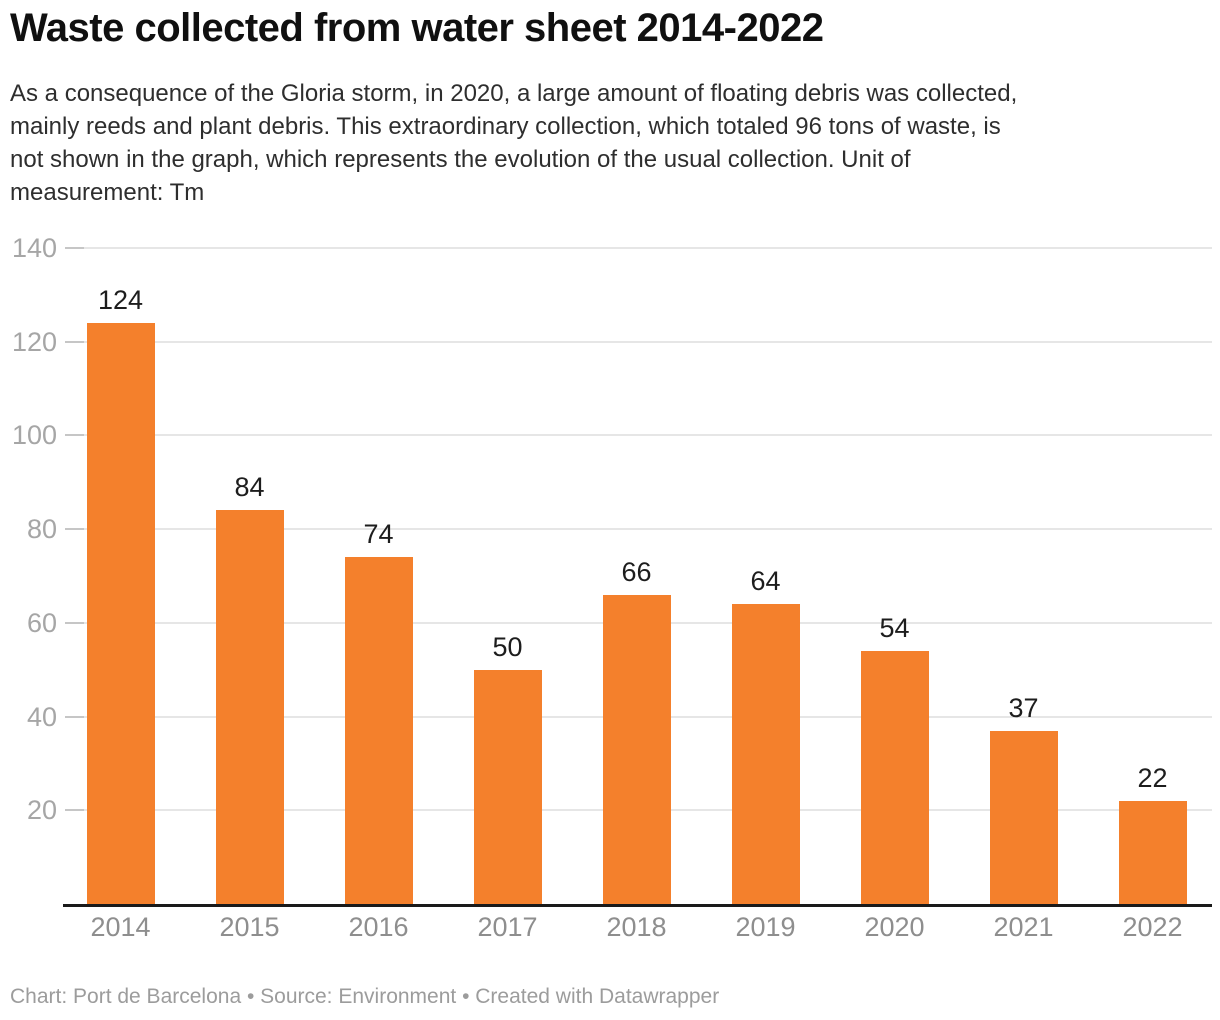 The image size is (1220, 1020). Describe the element at coordinates (120, 300) in the screenshot. I see `bar-value-label: 124` at that location.